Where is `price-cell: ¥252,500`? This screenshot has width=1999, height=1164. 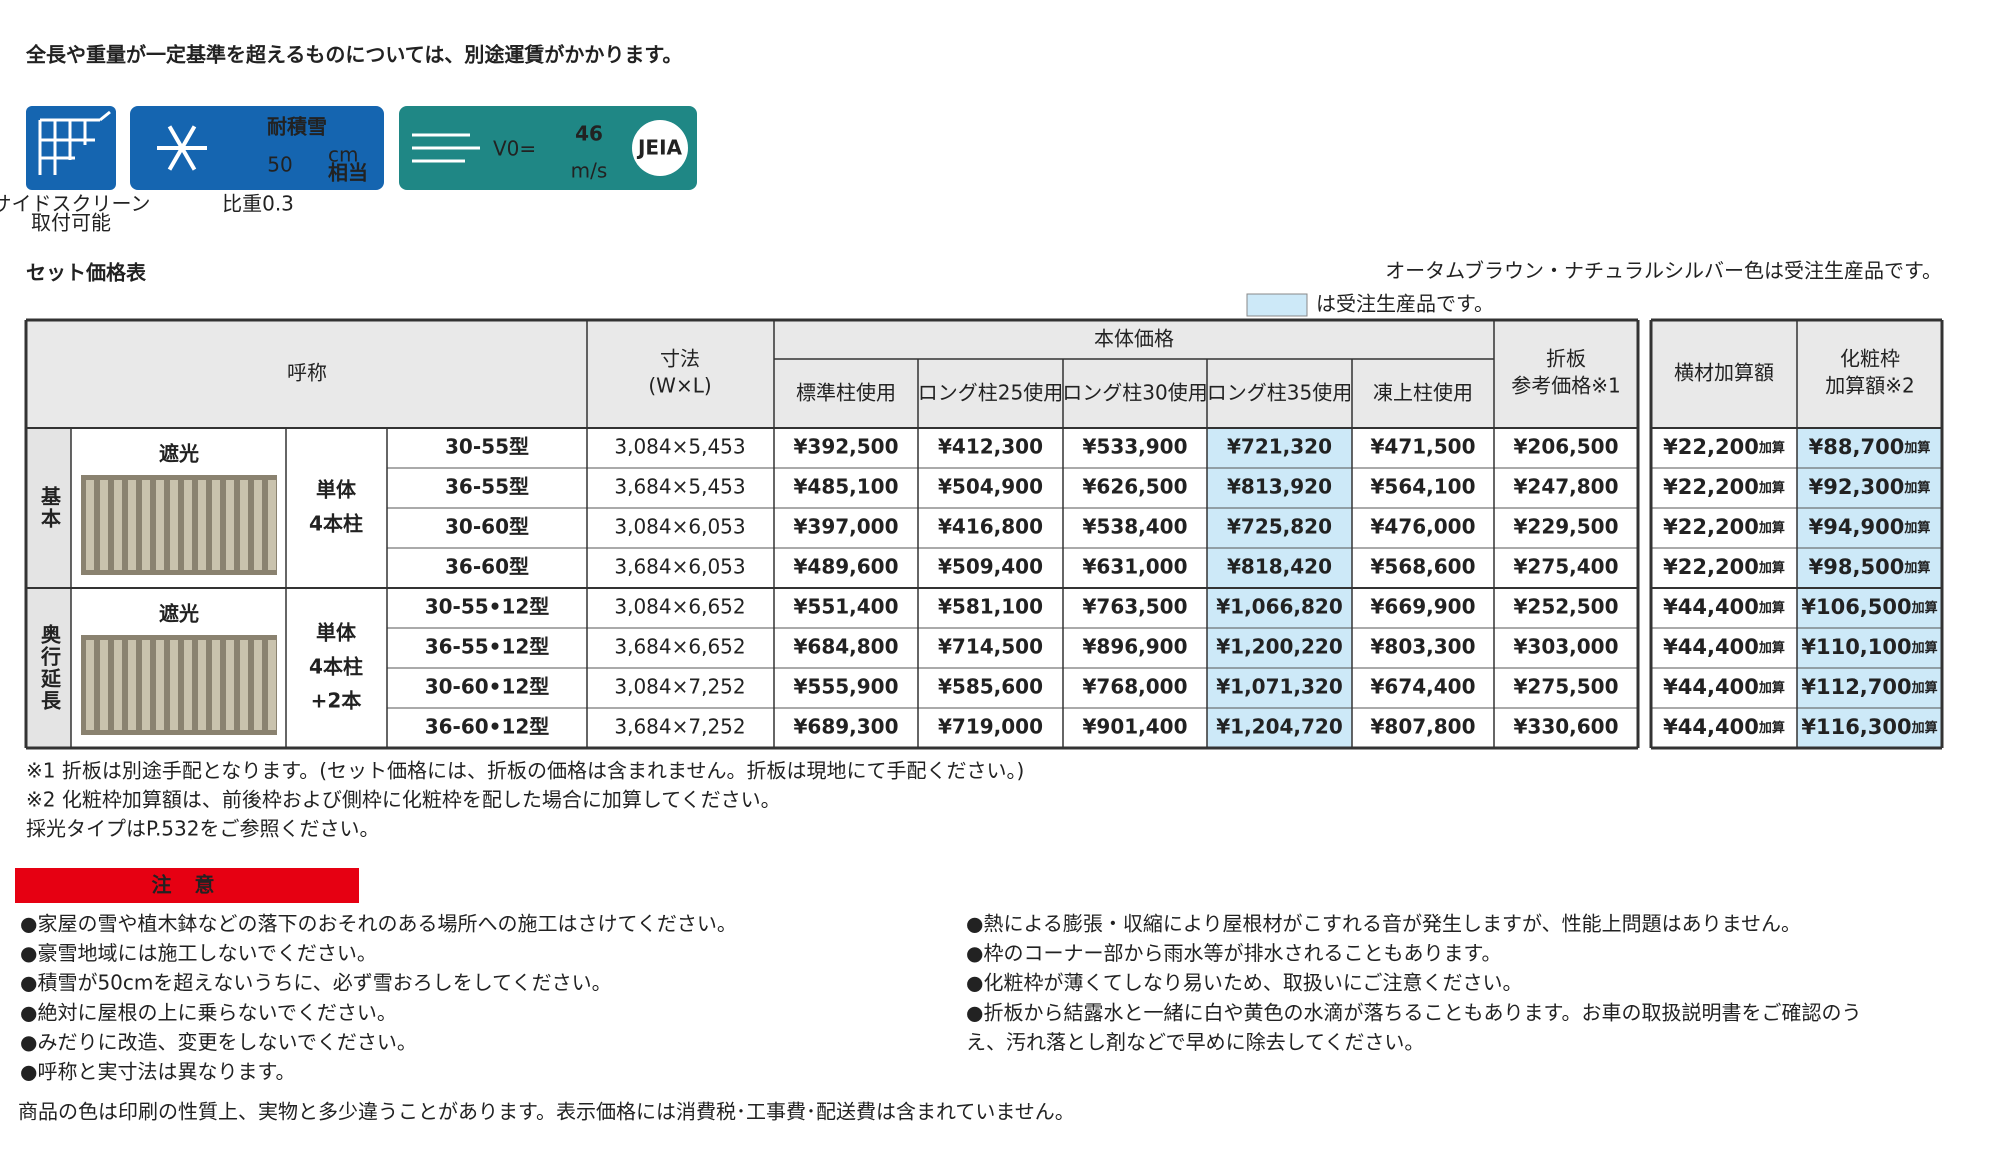 price-cell: ¥252,500 is located at coordinates (1565, 607).